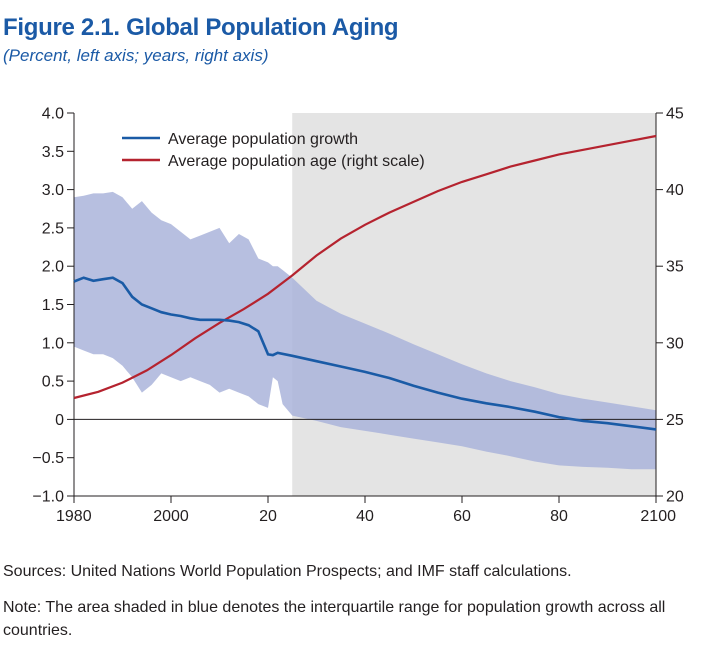 The height and width of the screenshot is (657, 716). Describe the element at coordinates (559, 516) in the screenshot. I see `x-axis-tick-label: 80` at that location.